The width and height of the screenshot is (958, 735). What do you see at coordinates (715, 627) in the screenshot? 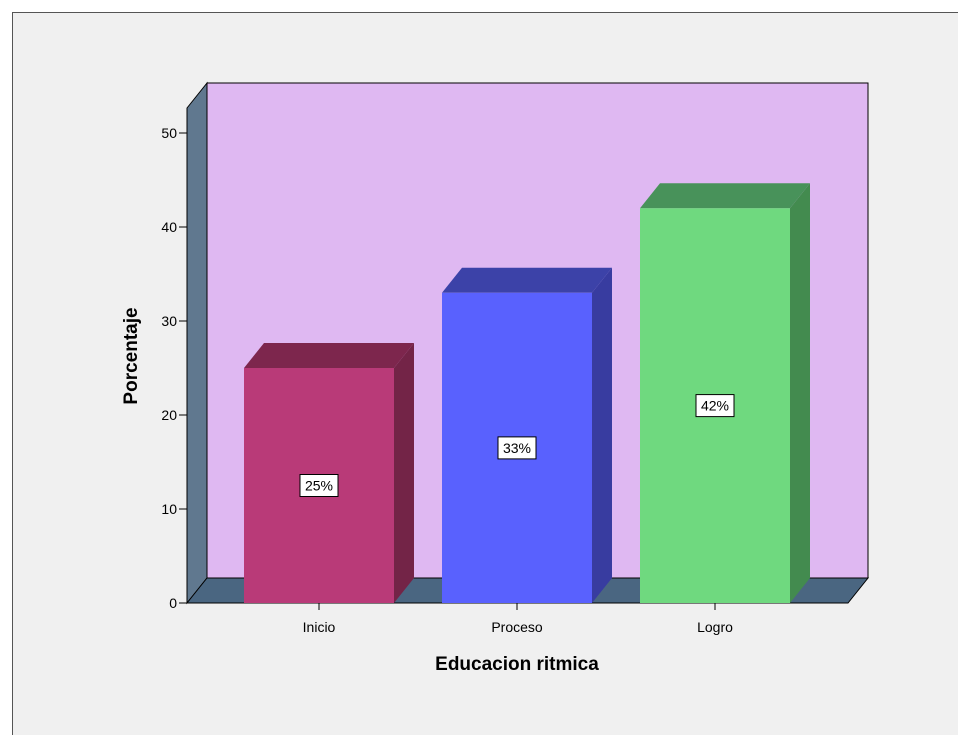
I see `x-tick-label: Logro` at bounding box center [715, 627].